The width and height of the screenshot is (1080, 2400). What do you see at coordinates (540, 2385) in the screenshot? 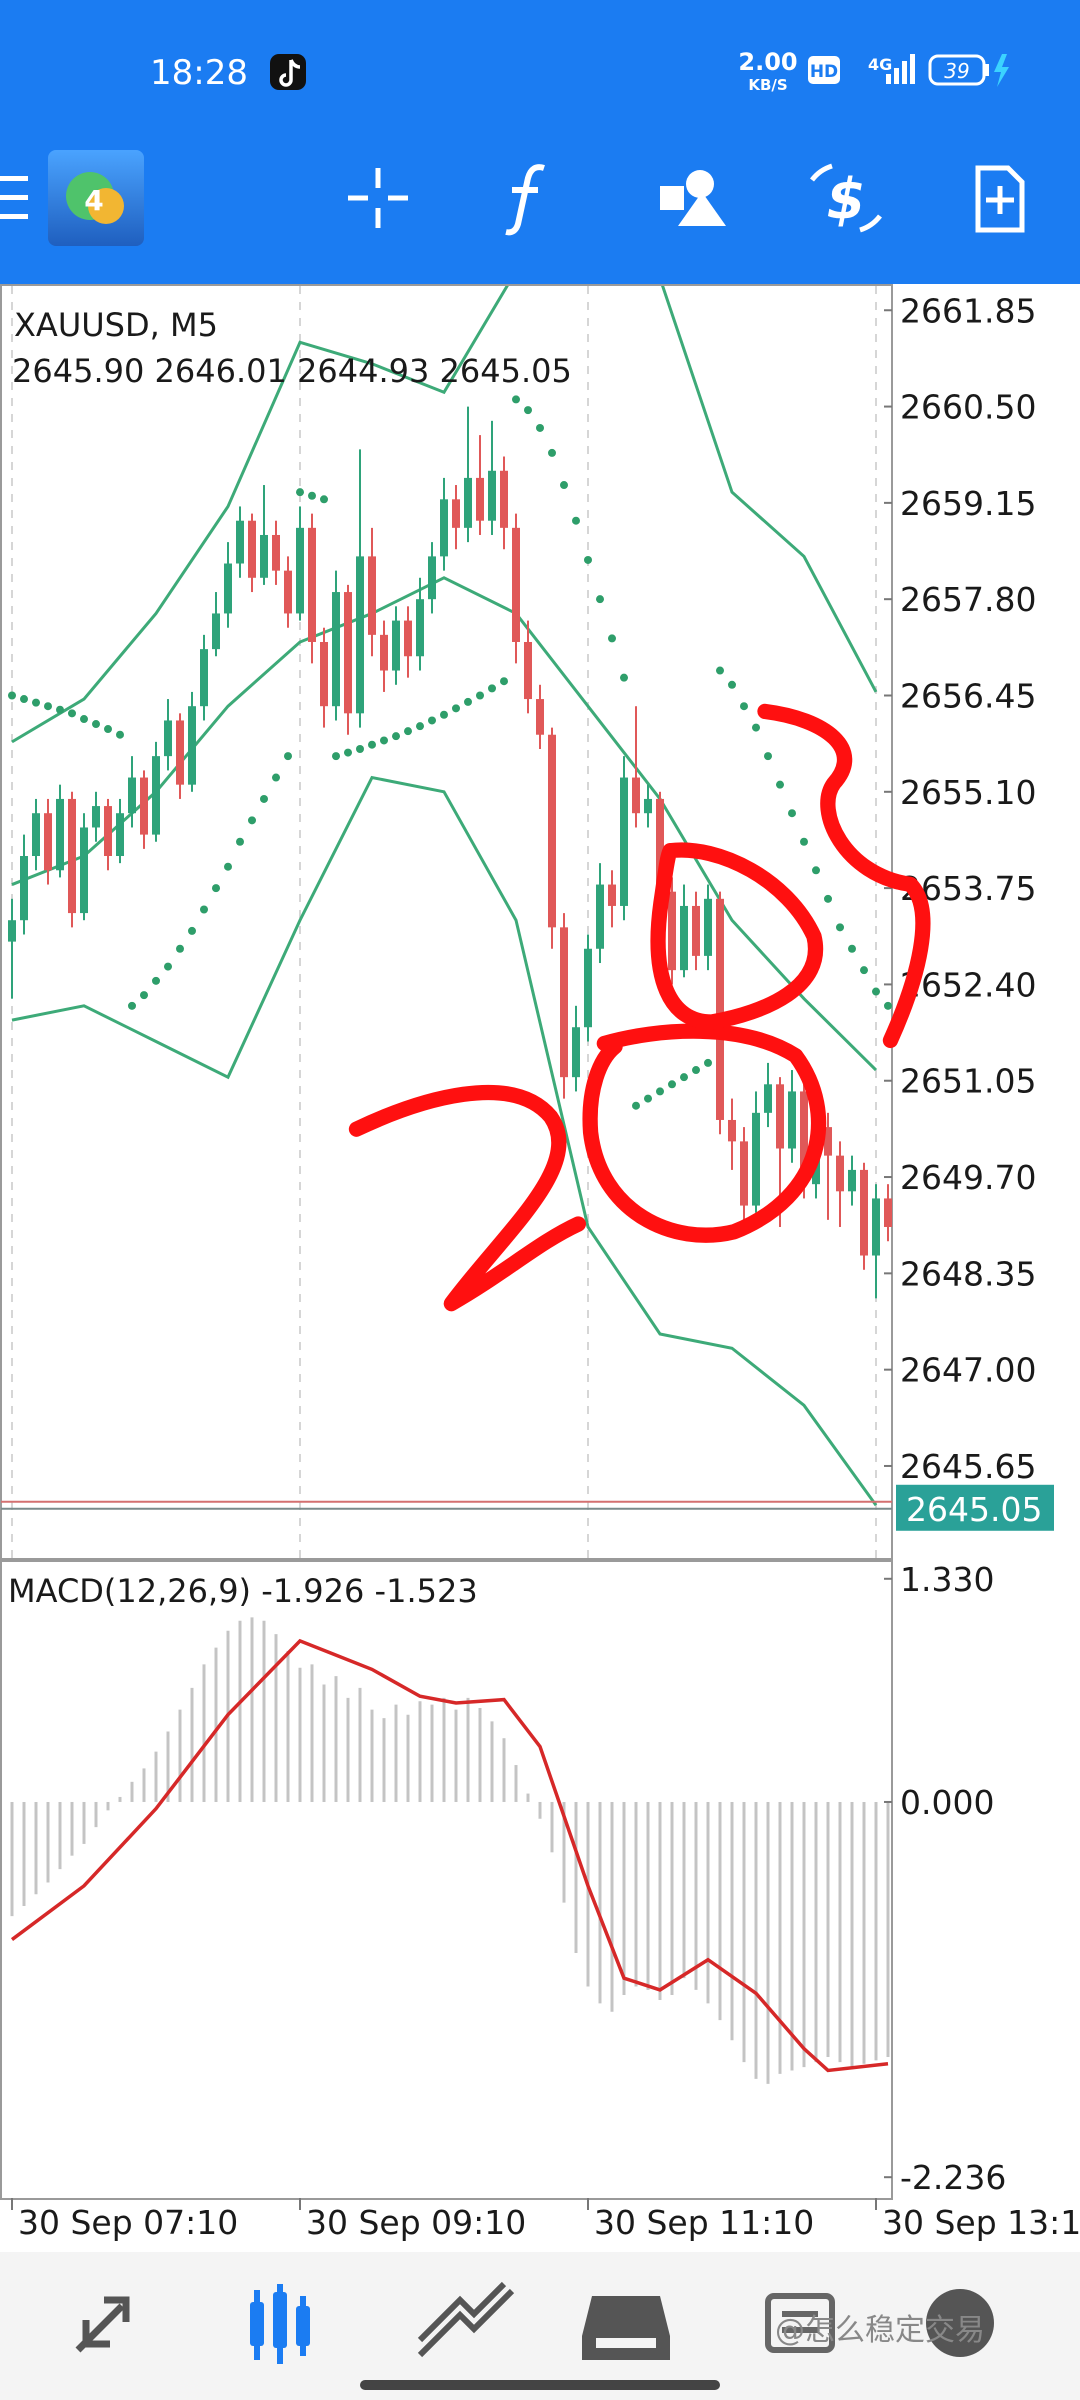
I see `home-indicator` at bounding box center [540, 2385].